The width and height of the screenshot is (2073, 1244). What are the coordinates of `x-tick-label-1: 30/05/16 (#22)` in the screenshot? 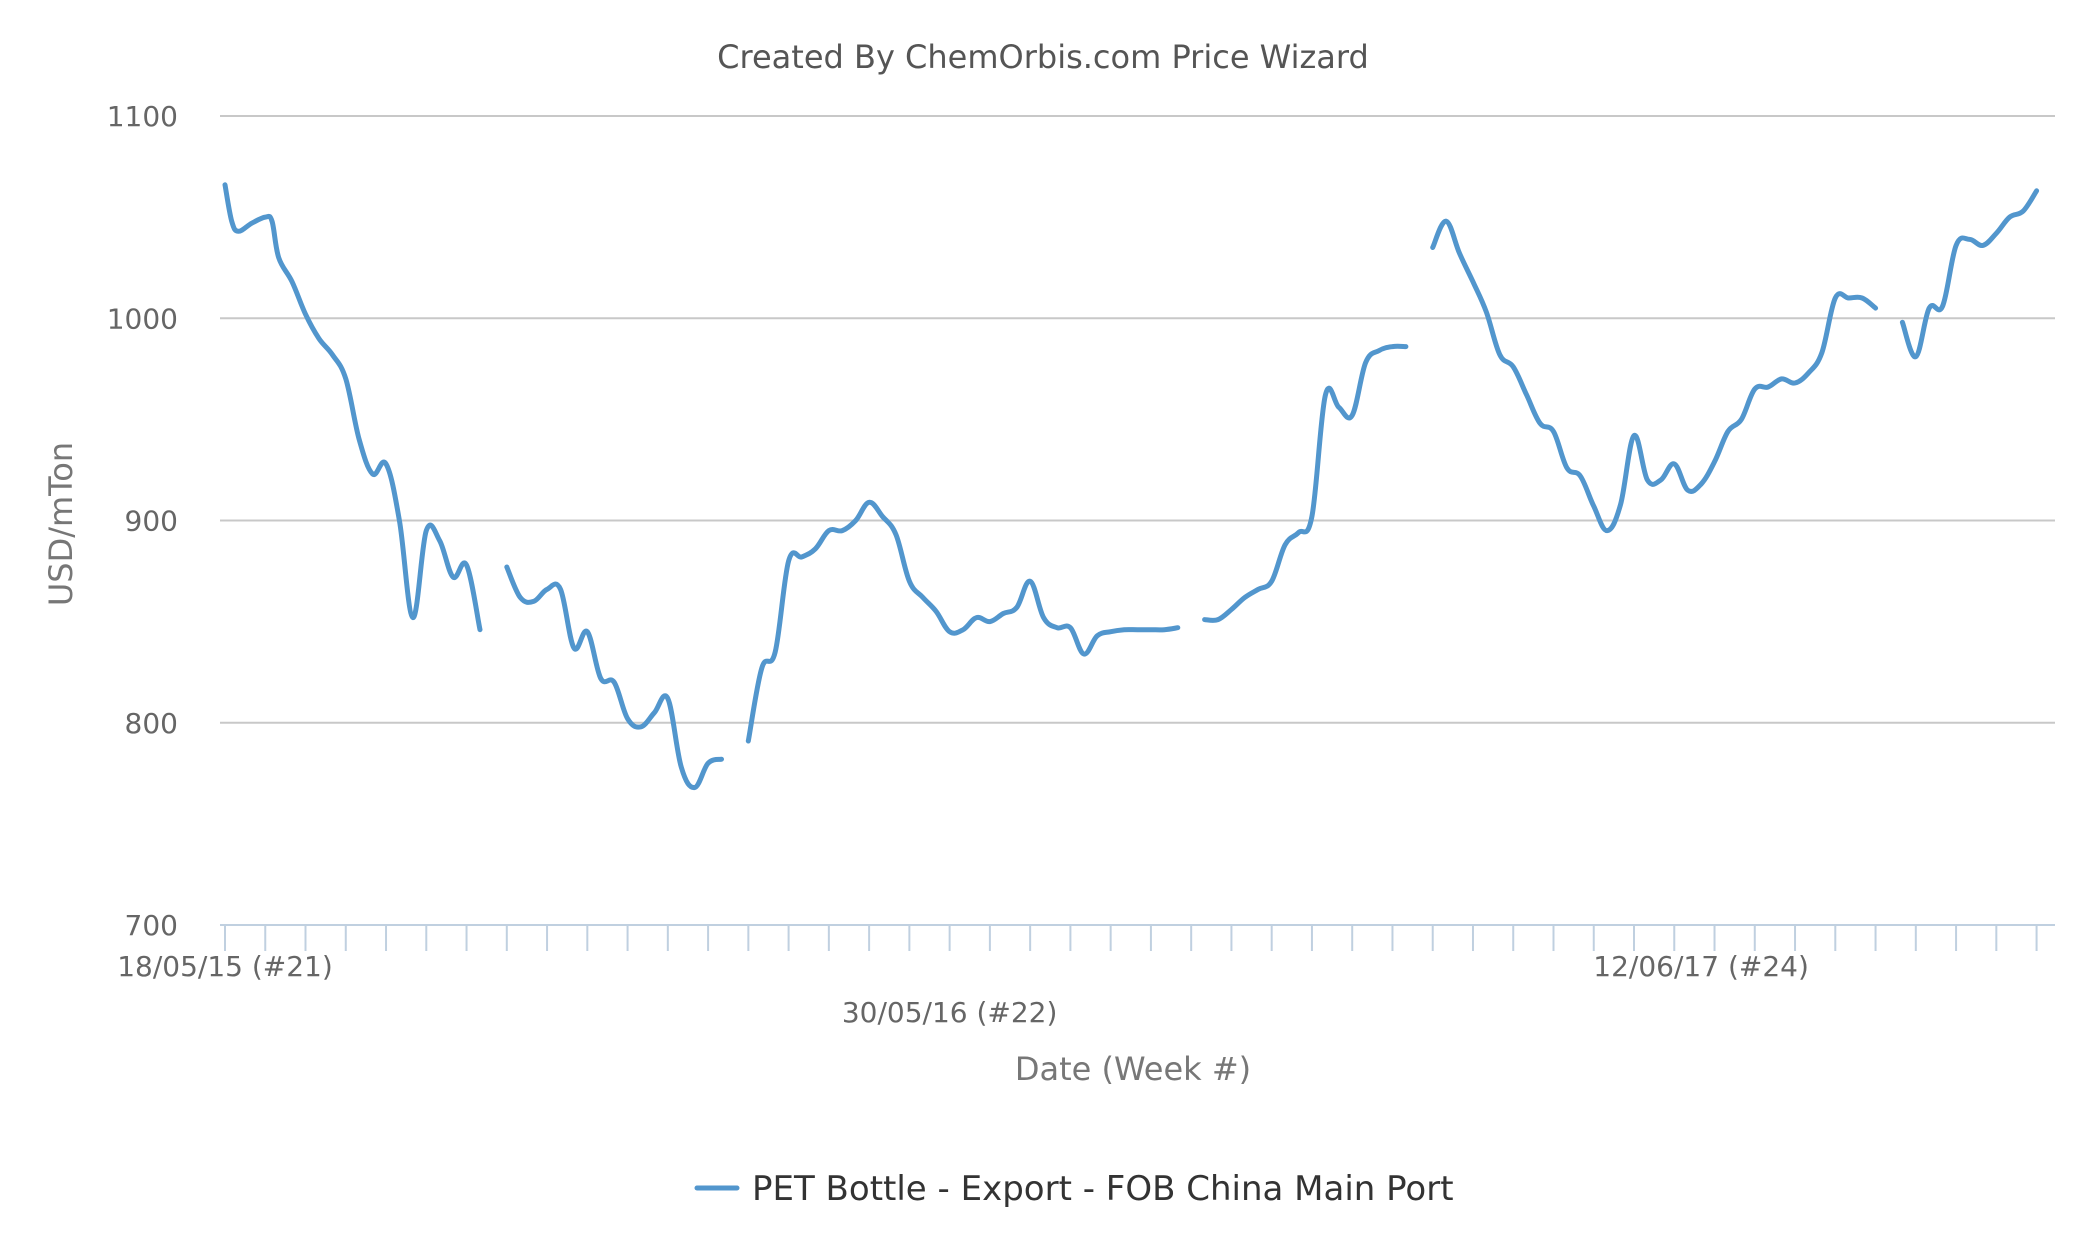 It's located at (950, 1012).